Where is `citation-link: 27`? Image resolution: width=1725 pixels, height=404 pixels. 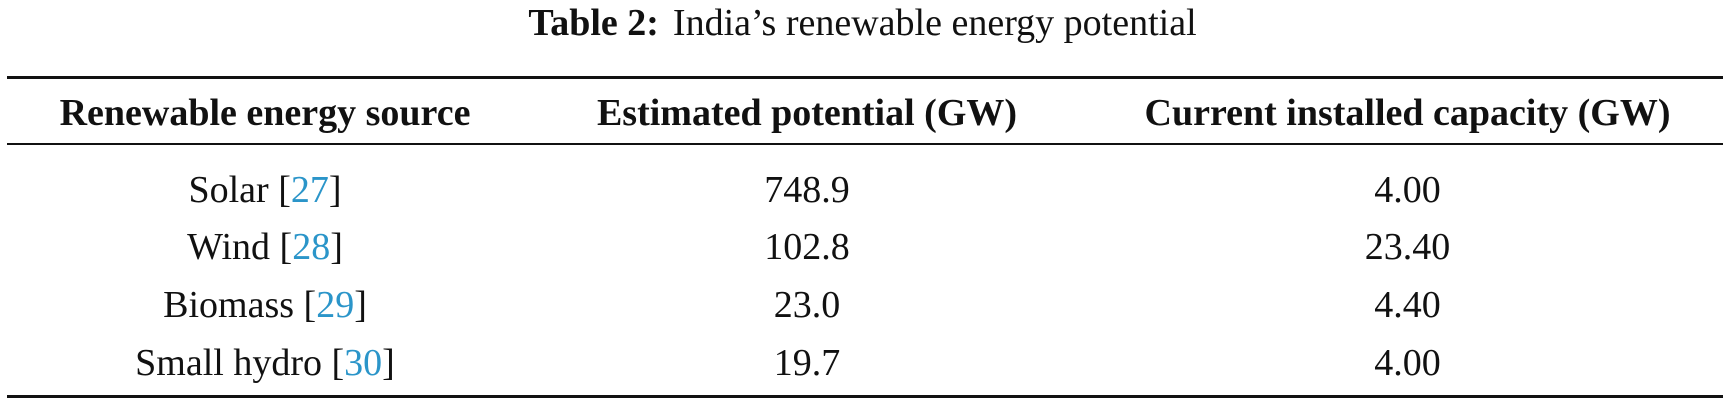 citation-link: 27 is located at coordinates (309, 190).